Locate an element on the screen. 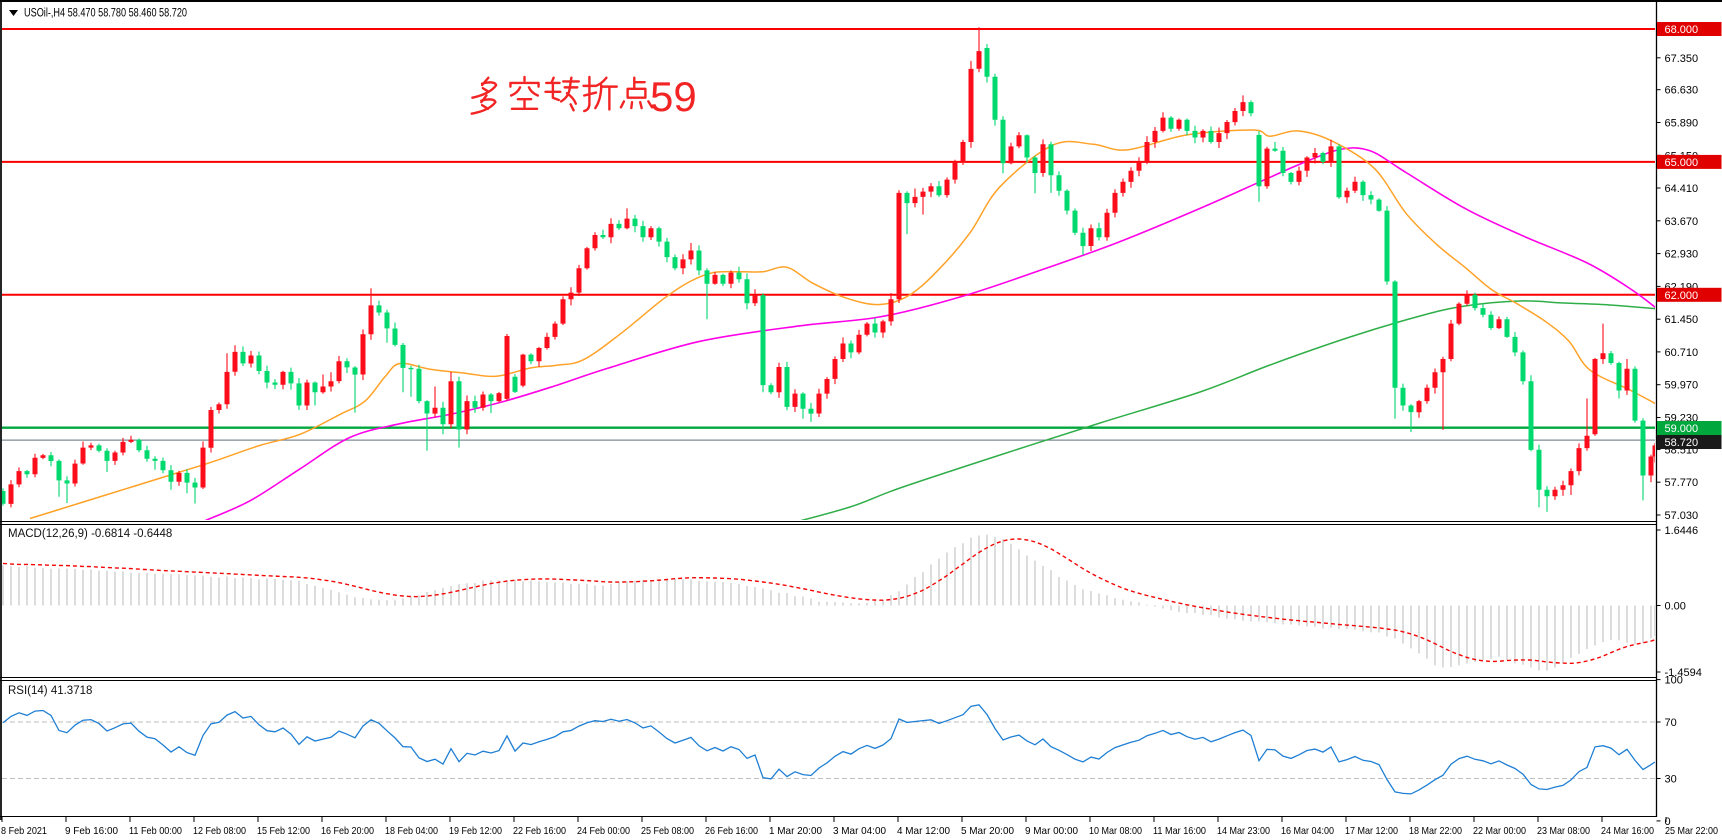 Image resolution: width=1722 pixels, height=840 pixels. svg-text: 22 Mar 00:00 is located at coordinates (1499, 831).